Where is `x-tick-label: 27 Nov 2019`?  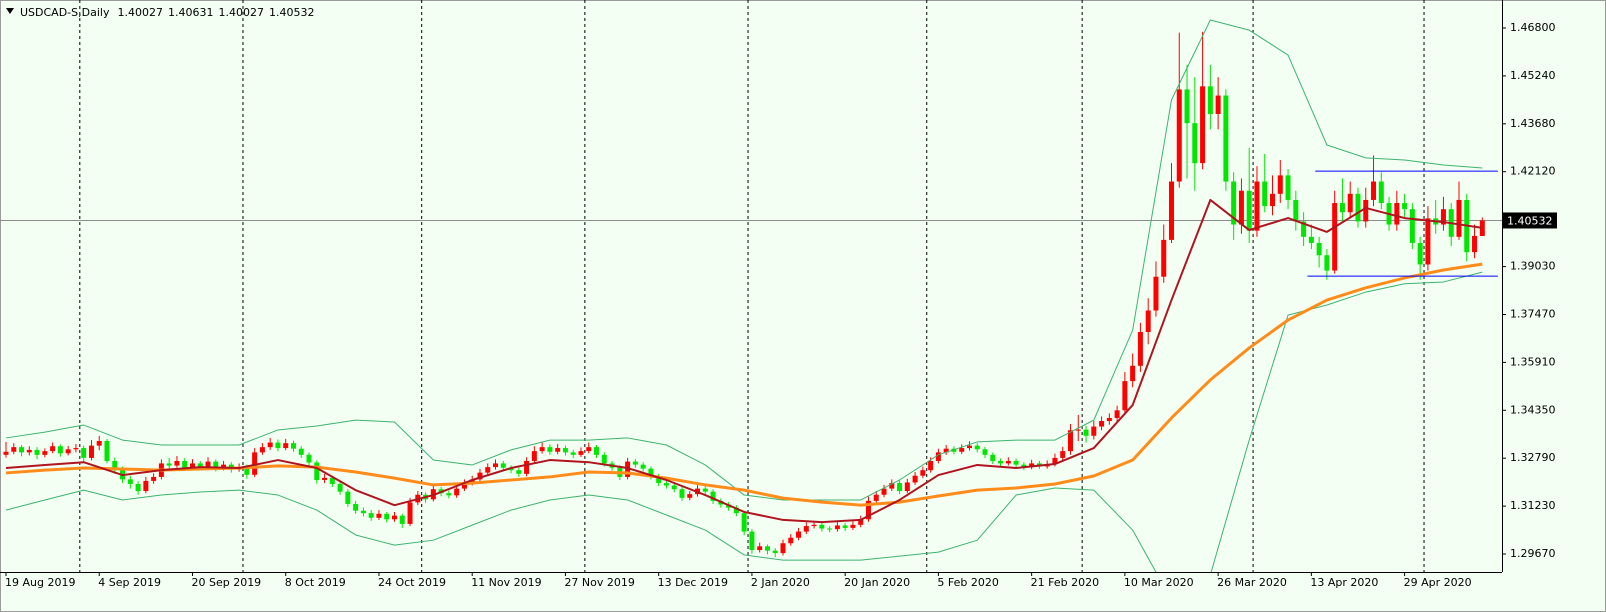
x-tick-label: 27 Nov 2019 is located at coordinates (599, 582).